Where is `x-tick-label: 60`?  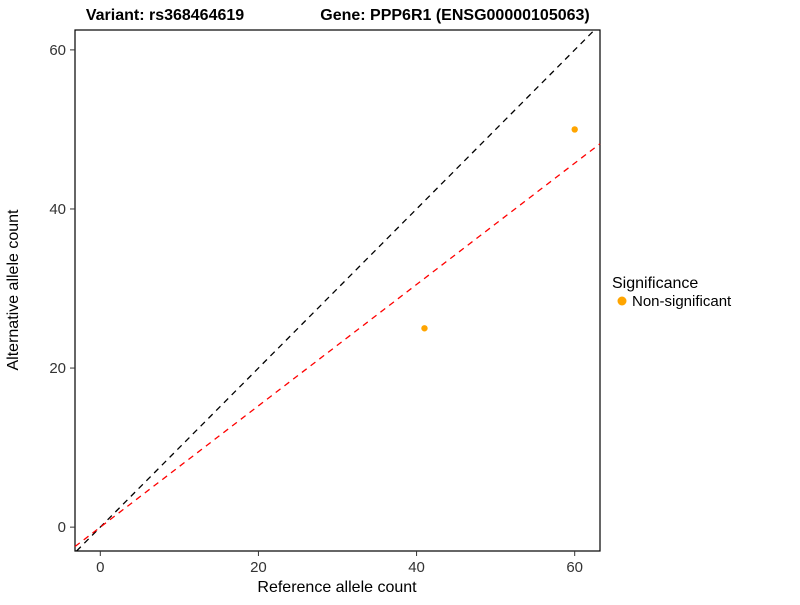
x-tick-label: 60 is located at coordinates (574, 567).